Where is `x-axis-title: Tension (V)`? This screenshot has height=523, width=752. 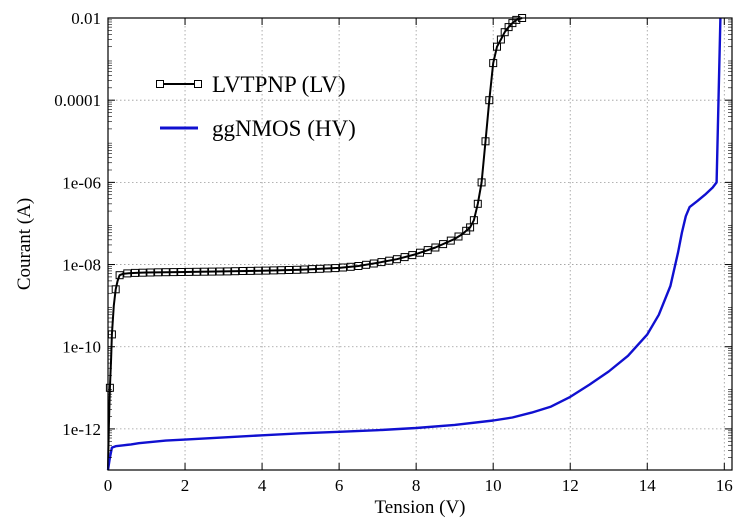 x-axis-title: Tension (V) is located at coordinates (419, 507).